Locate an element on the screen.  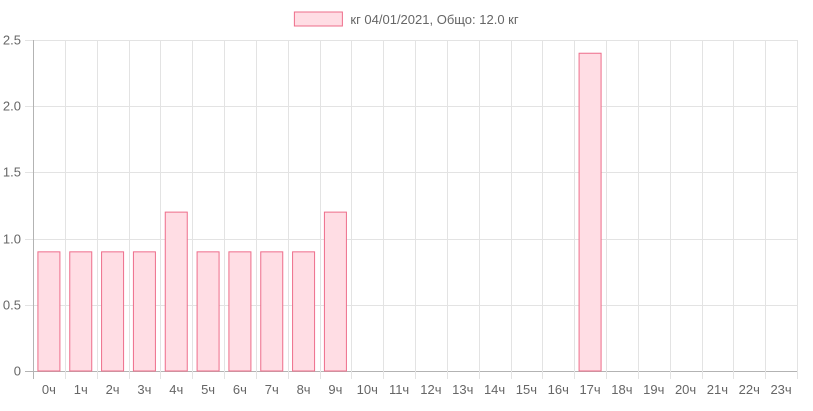
x-tick-label: 4ч is located at coordinates (176, 389).